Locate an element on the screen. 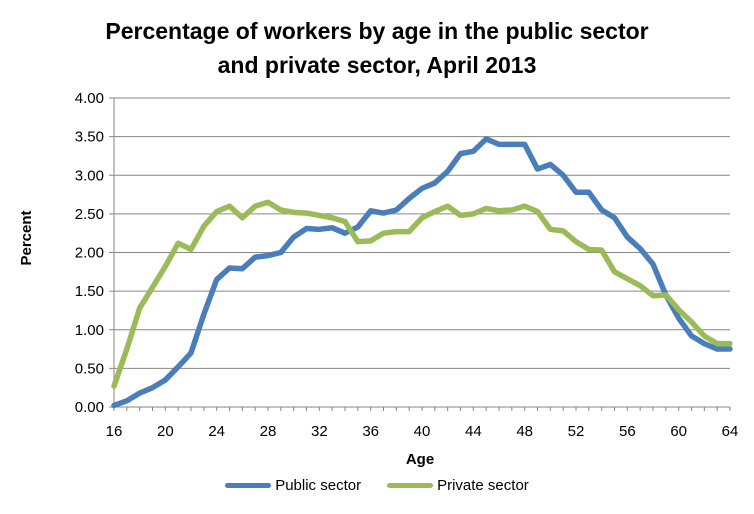  y-tick-label: 1.50 is located at coordinates (89, 291).